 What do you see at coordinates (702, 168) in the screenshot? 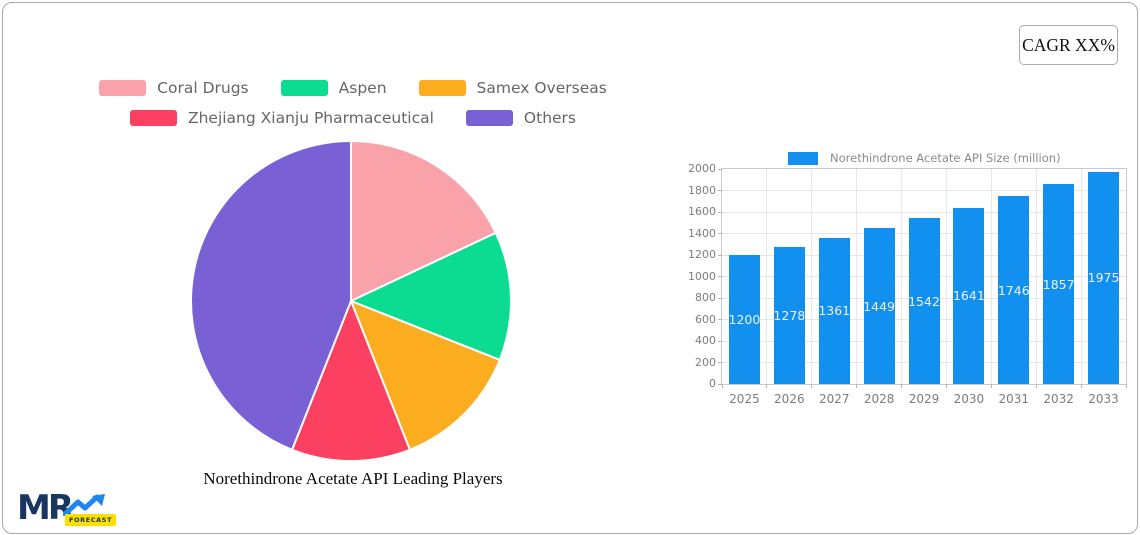
I see `y-axis-tick-label: 2000` at bounding box center [702, 168].